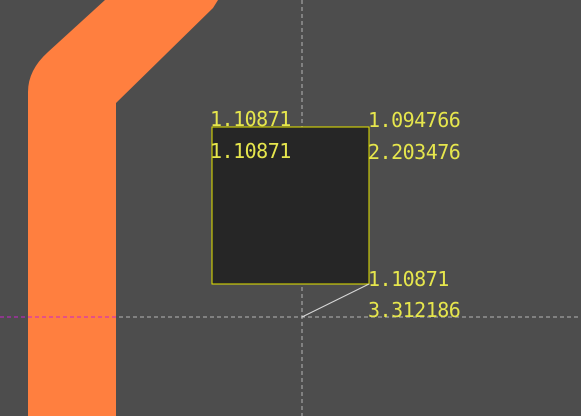 The height and width of the screenshot is (416, 581). Describe the element at coordinates (408, 279) in the screenshot. I see `measure-bottom-right-x: 1.10871` at that location.